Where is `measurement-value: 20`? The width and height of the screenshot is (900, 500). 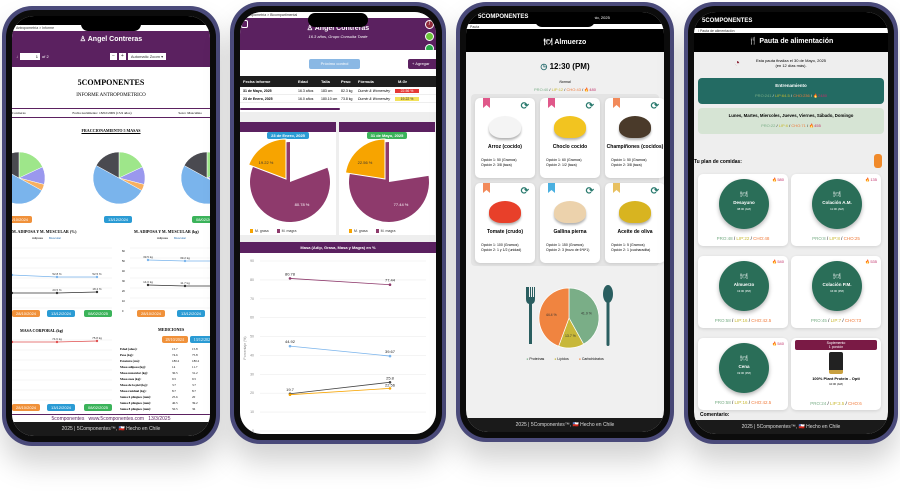
measurement-value: 20 is located at coordinates (194, 397).